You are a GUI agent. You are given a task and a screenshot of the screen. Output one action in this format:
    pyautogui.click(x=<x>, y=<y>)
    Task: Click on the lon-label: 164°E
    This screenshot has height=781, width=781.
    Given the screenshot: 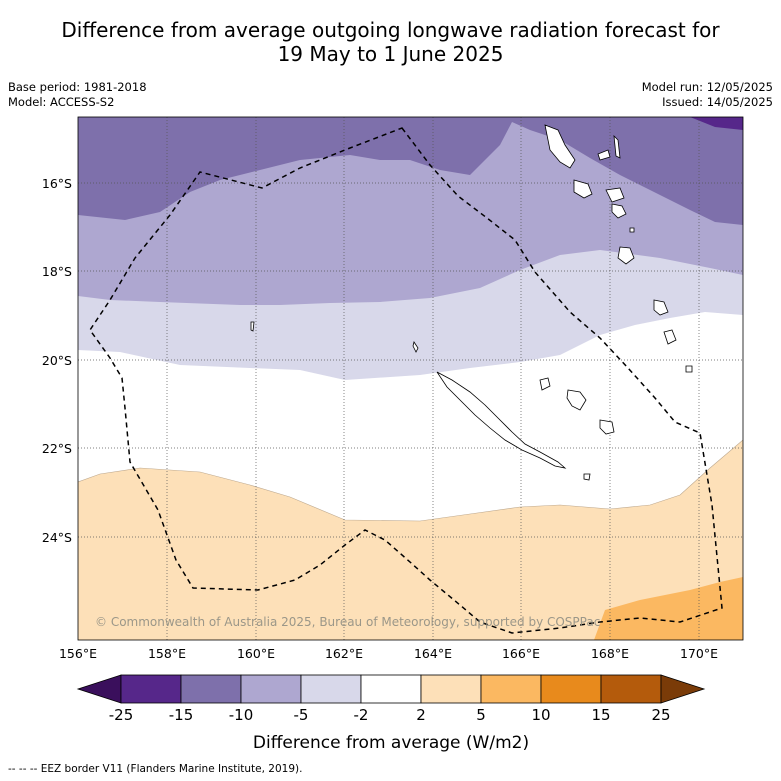 What is the action you would take?
    pyautogui.click(x=433, y=653)
    